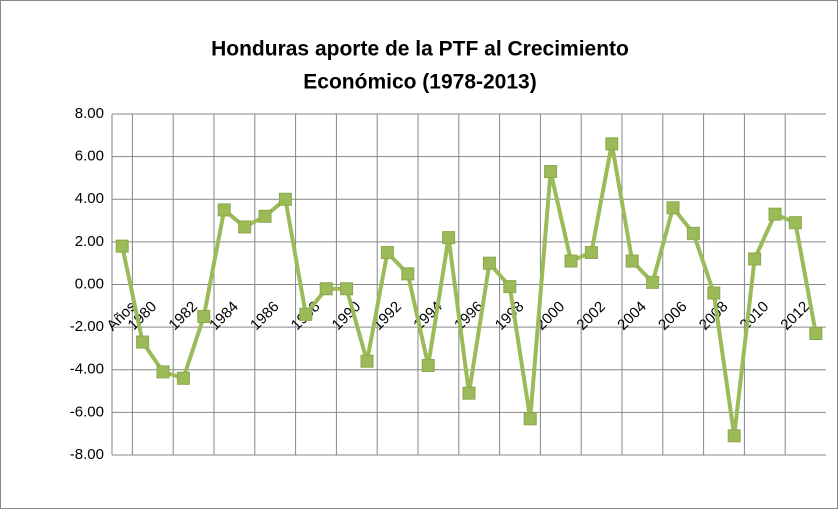 The height and width of the screenshot is (510, 839). I want to click on y-tick-label: 2.00, so click(89, 241).